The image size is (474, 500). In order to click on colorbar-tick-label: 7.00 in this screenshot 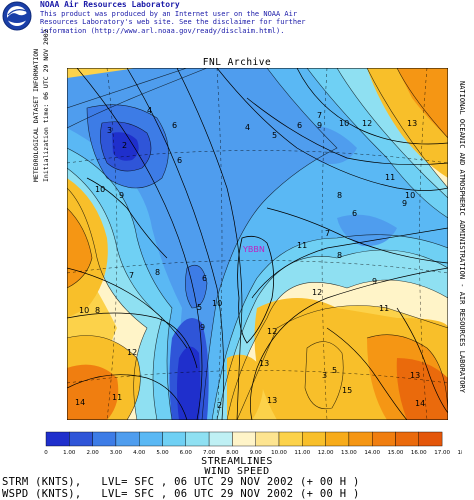, I will do `click(209, 453)`.